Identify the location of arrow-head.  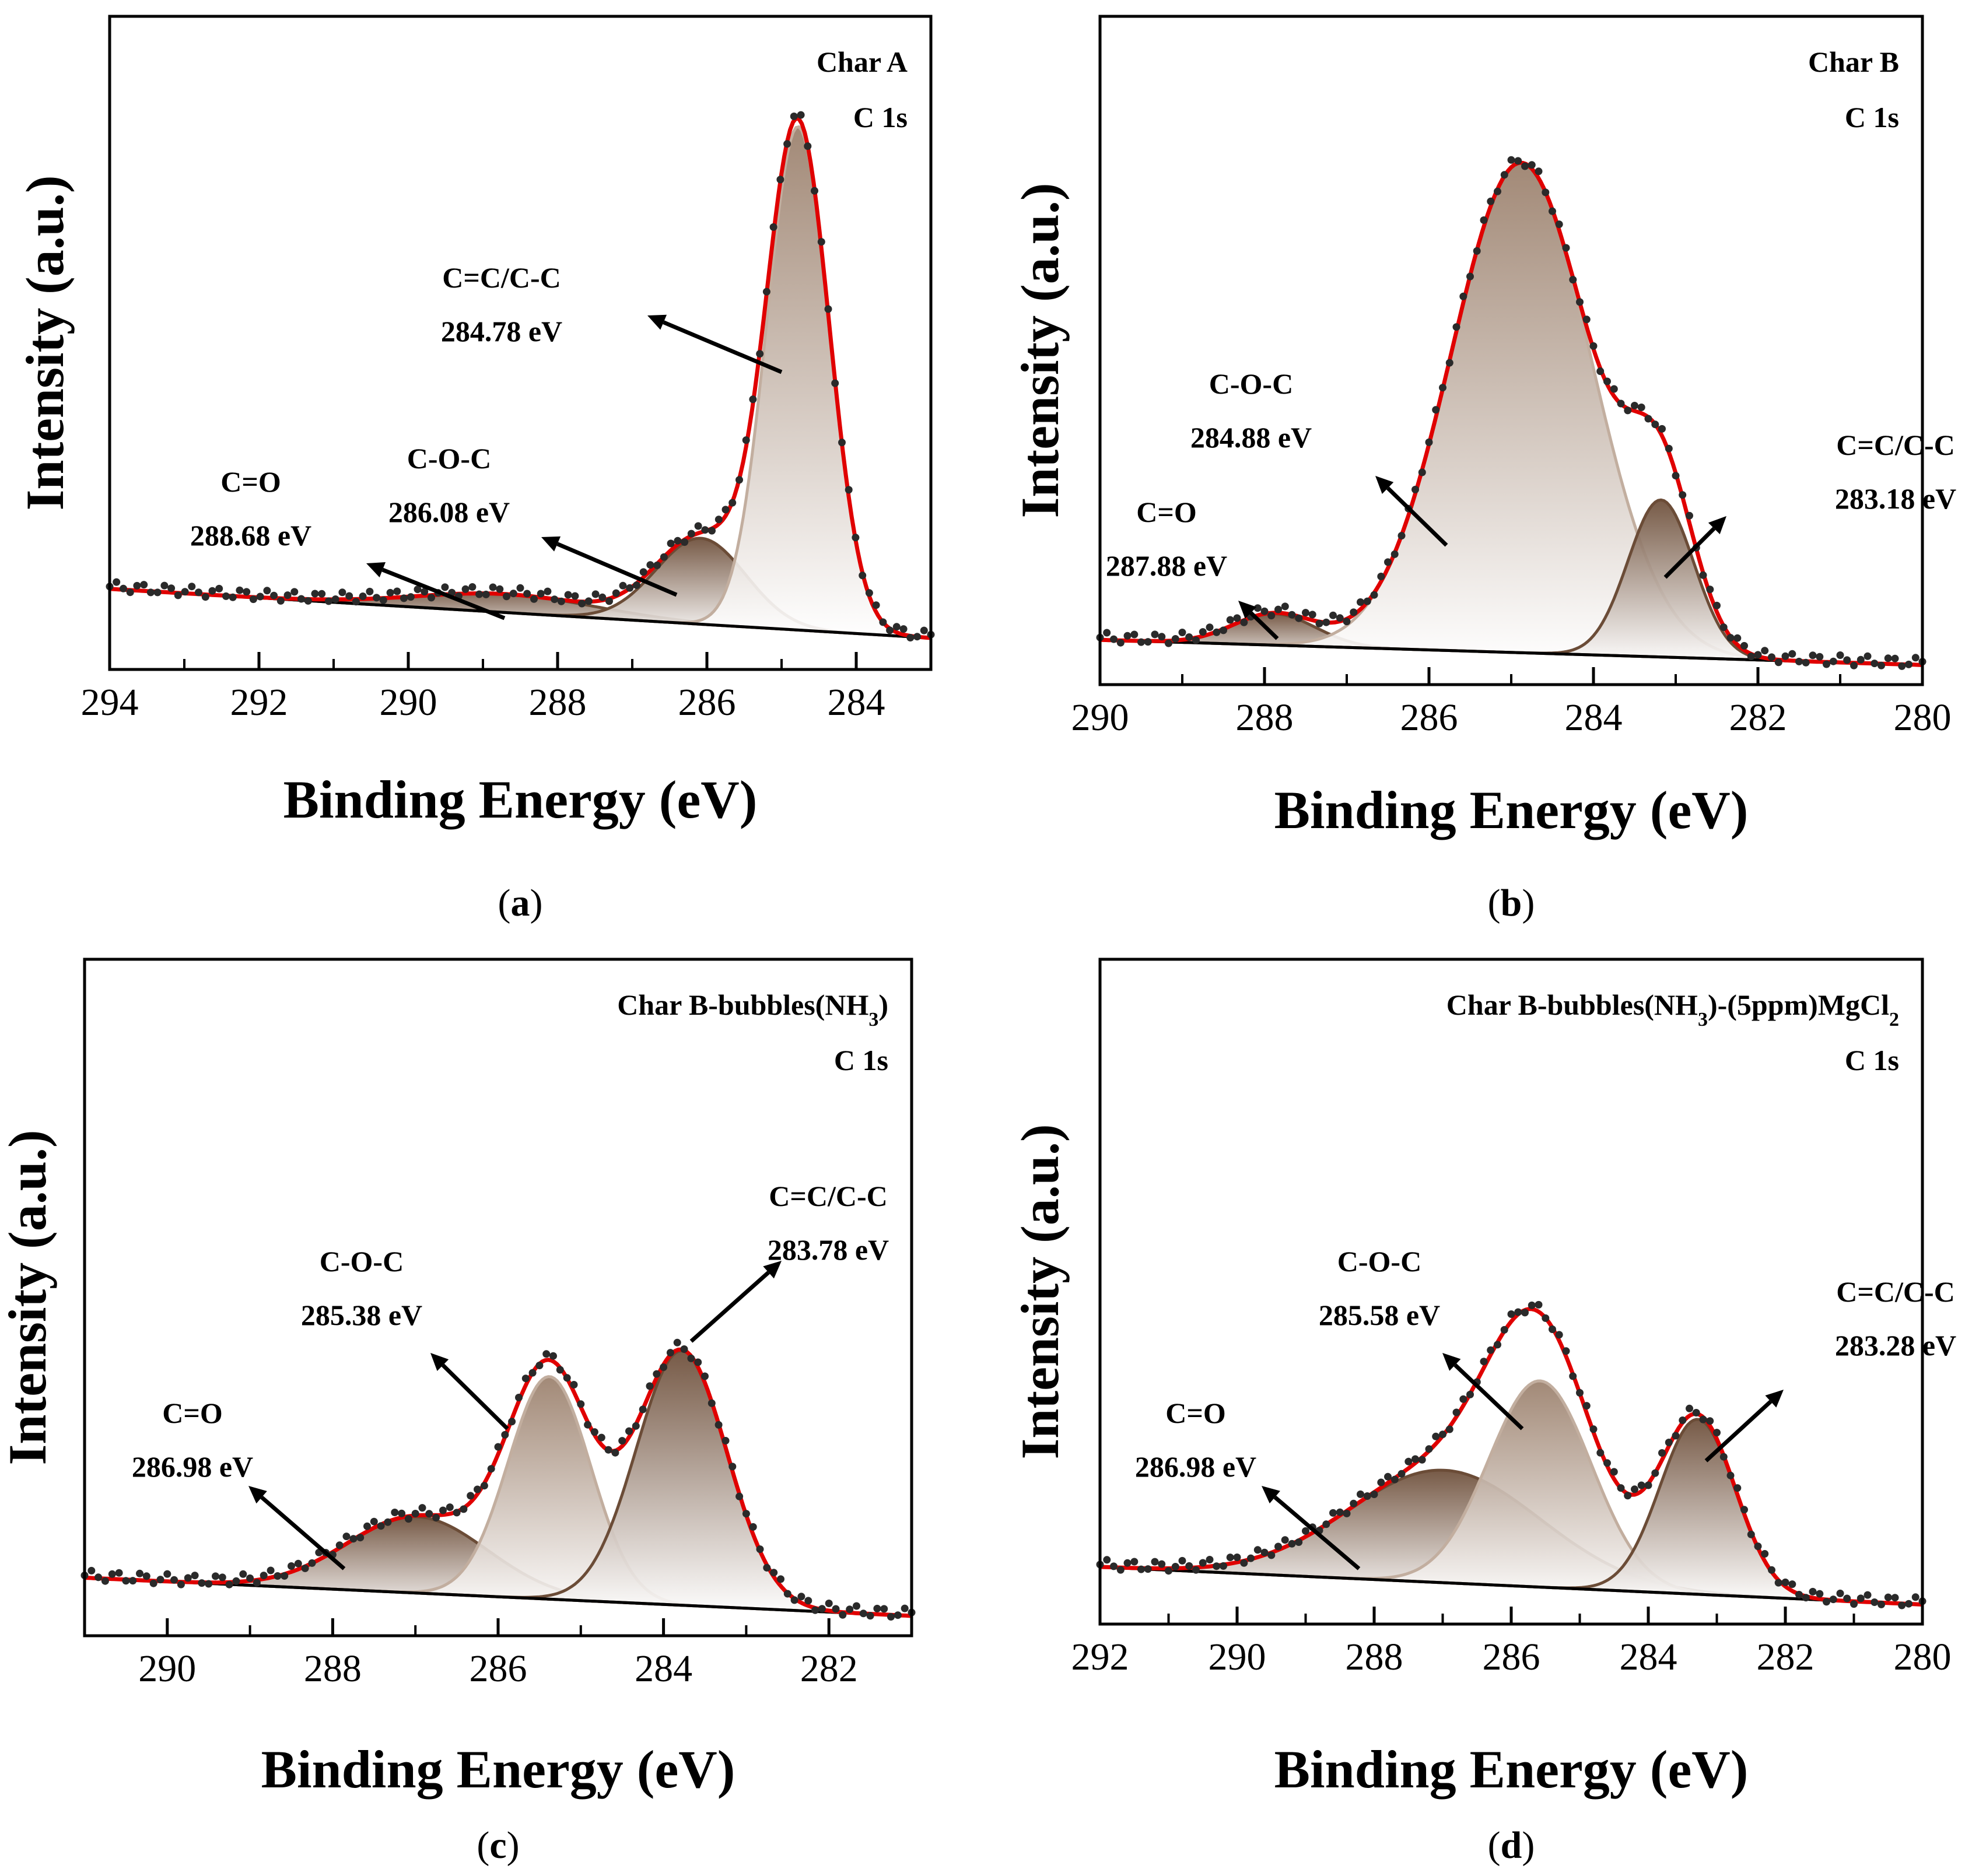
(1247, 610).